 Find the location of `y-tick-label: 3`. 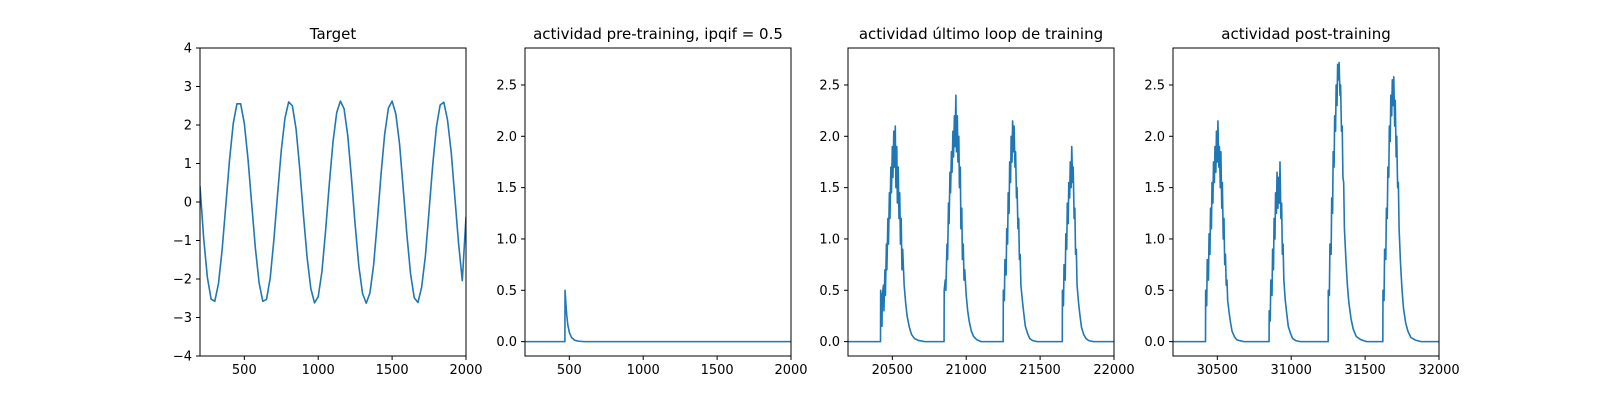

y-tick-label: 3 is located at coordinates (188, 87).